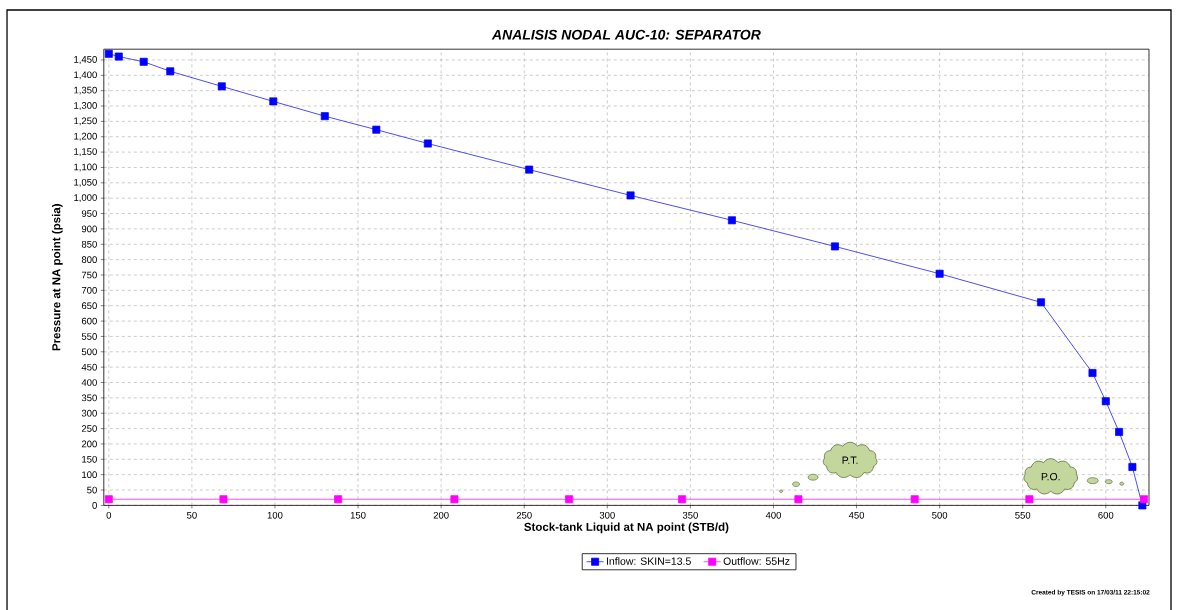 The width and height of the screenshot is (1179, 610). I want to click on y-axis-title: Pressure at NA point (psia), so click(57, 277).